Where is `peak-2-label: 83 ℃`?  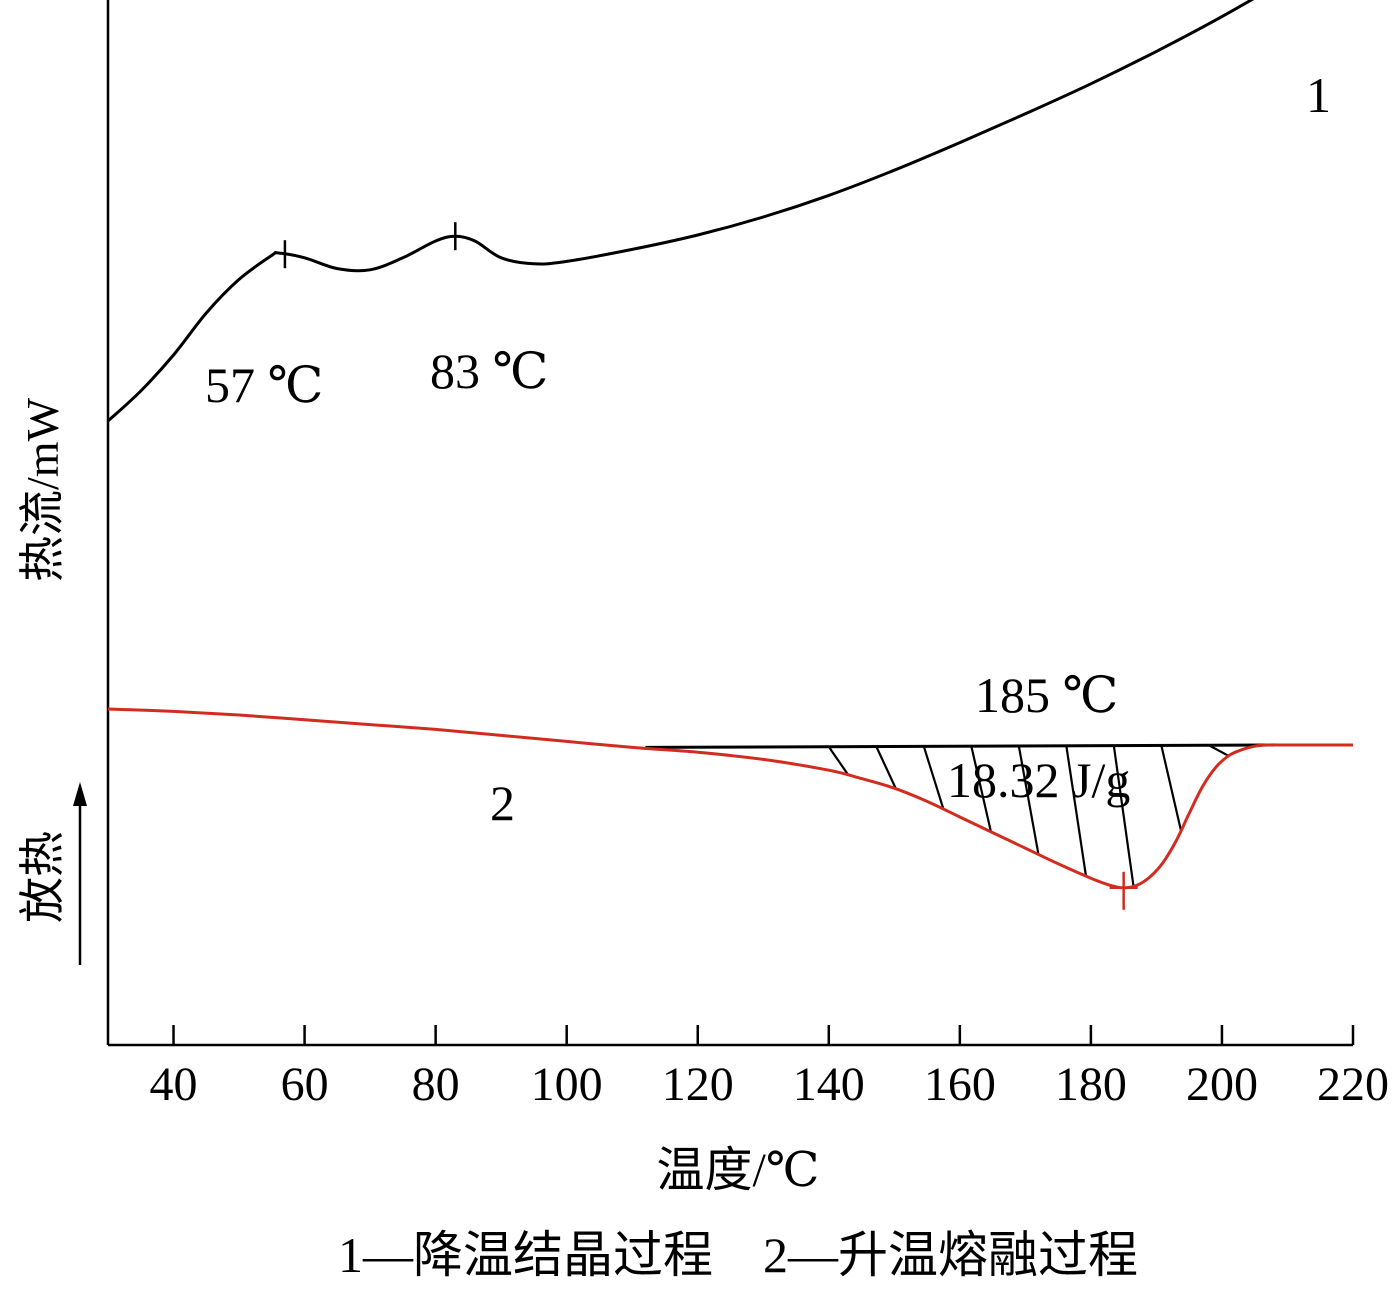 peak-2-label: 83 ℃ is located at coordinates (489, 371).